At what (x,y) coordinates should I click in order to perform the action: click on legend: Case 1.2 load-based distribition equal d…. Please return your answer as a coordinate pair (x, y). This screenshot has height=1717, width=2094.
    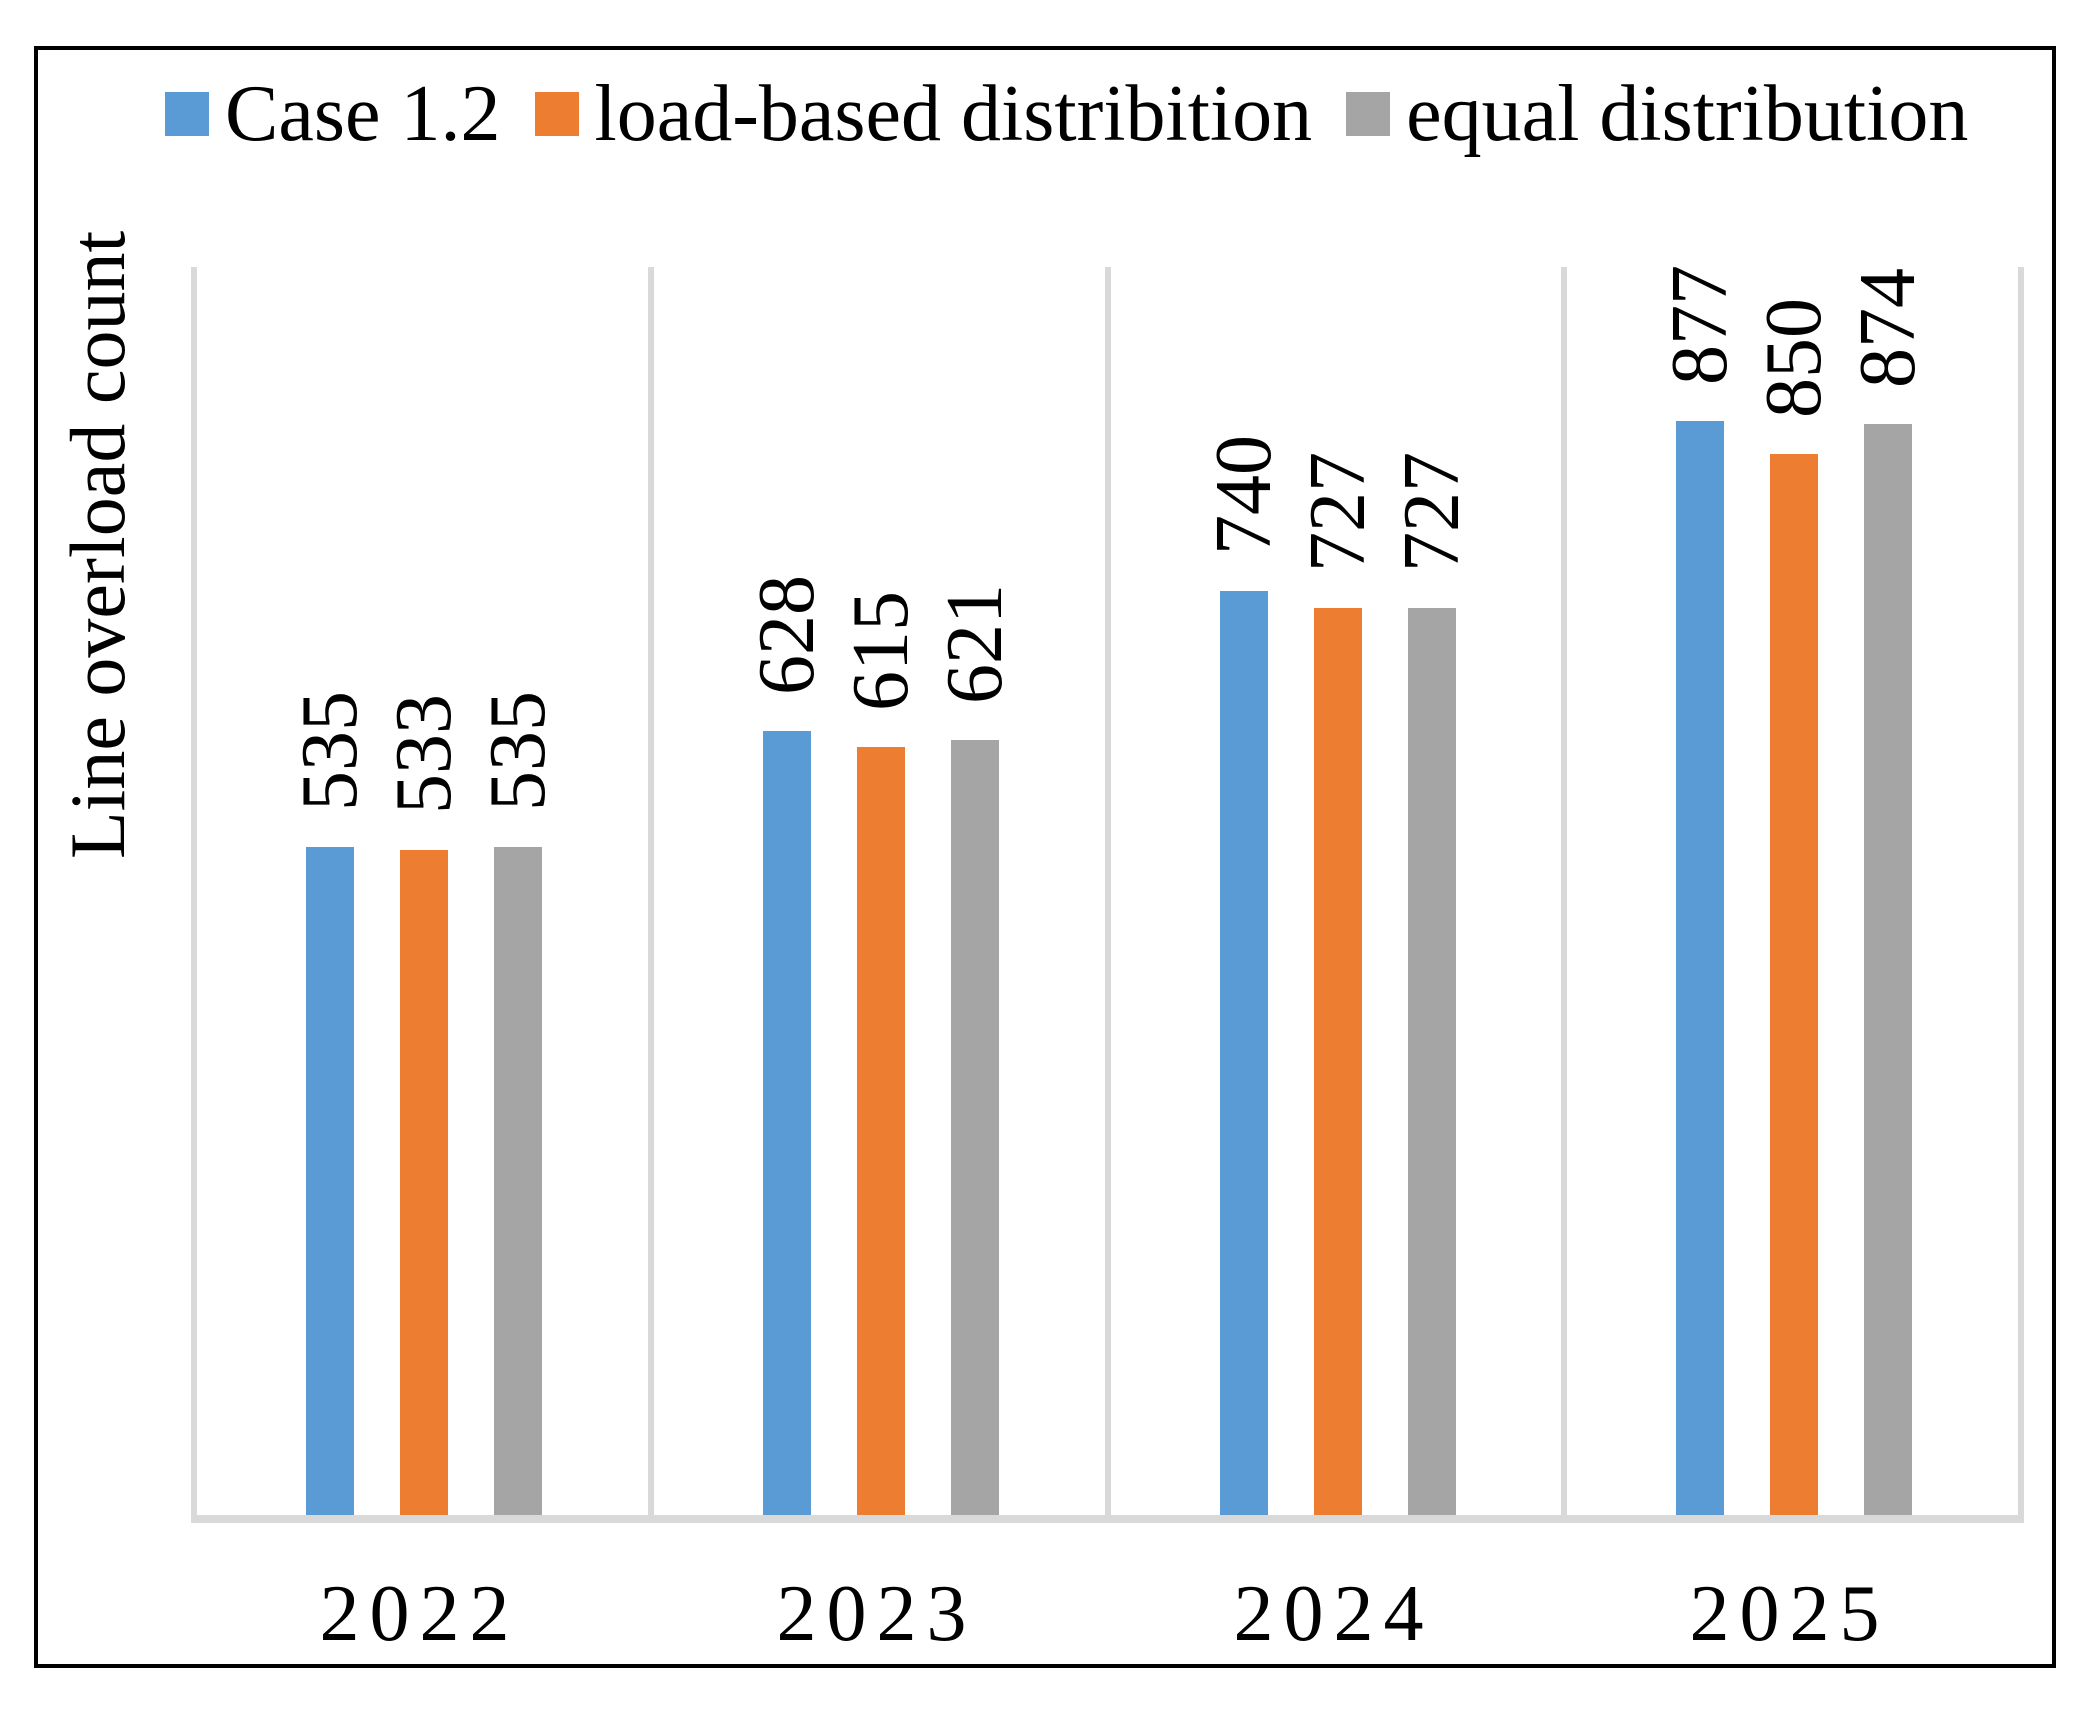
    Looking at the image, I should click on (1066, 114).